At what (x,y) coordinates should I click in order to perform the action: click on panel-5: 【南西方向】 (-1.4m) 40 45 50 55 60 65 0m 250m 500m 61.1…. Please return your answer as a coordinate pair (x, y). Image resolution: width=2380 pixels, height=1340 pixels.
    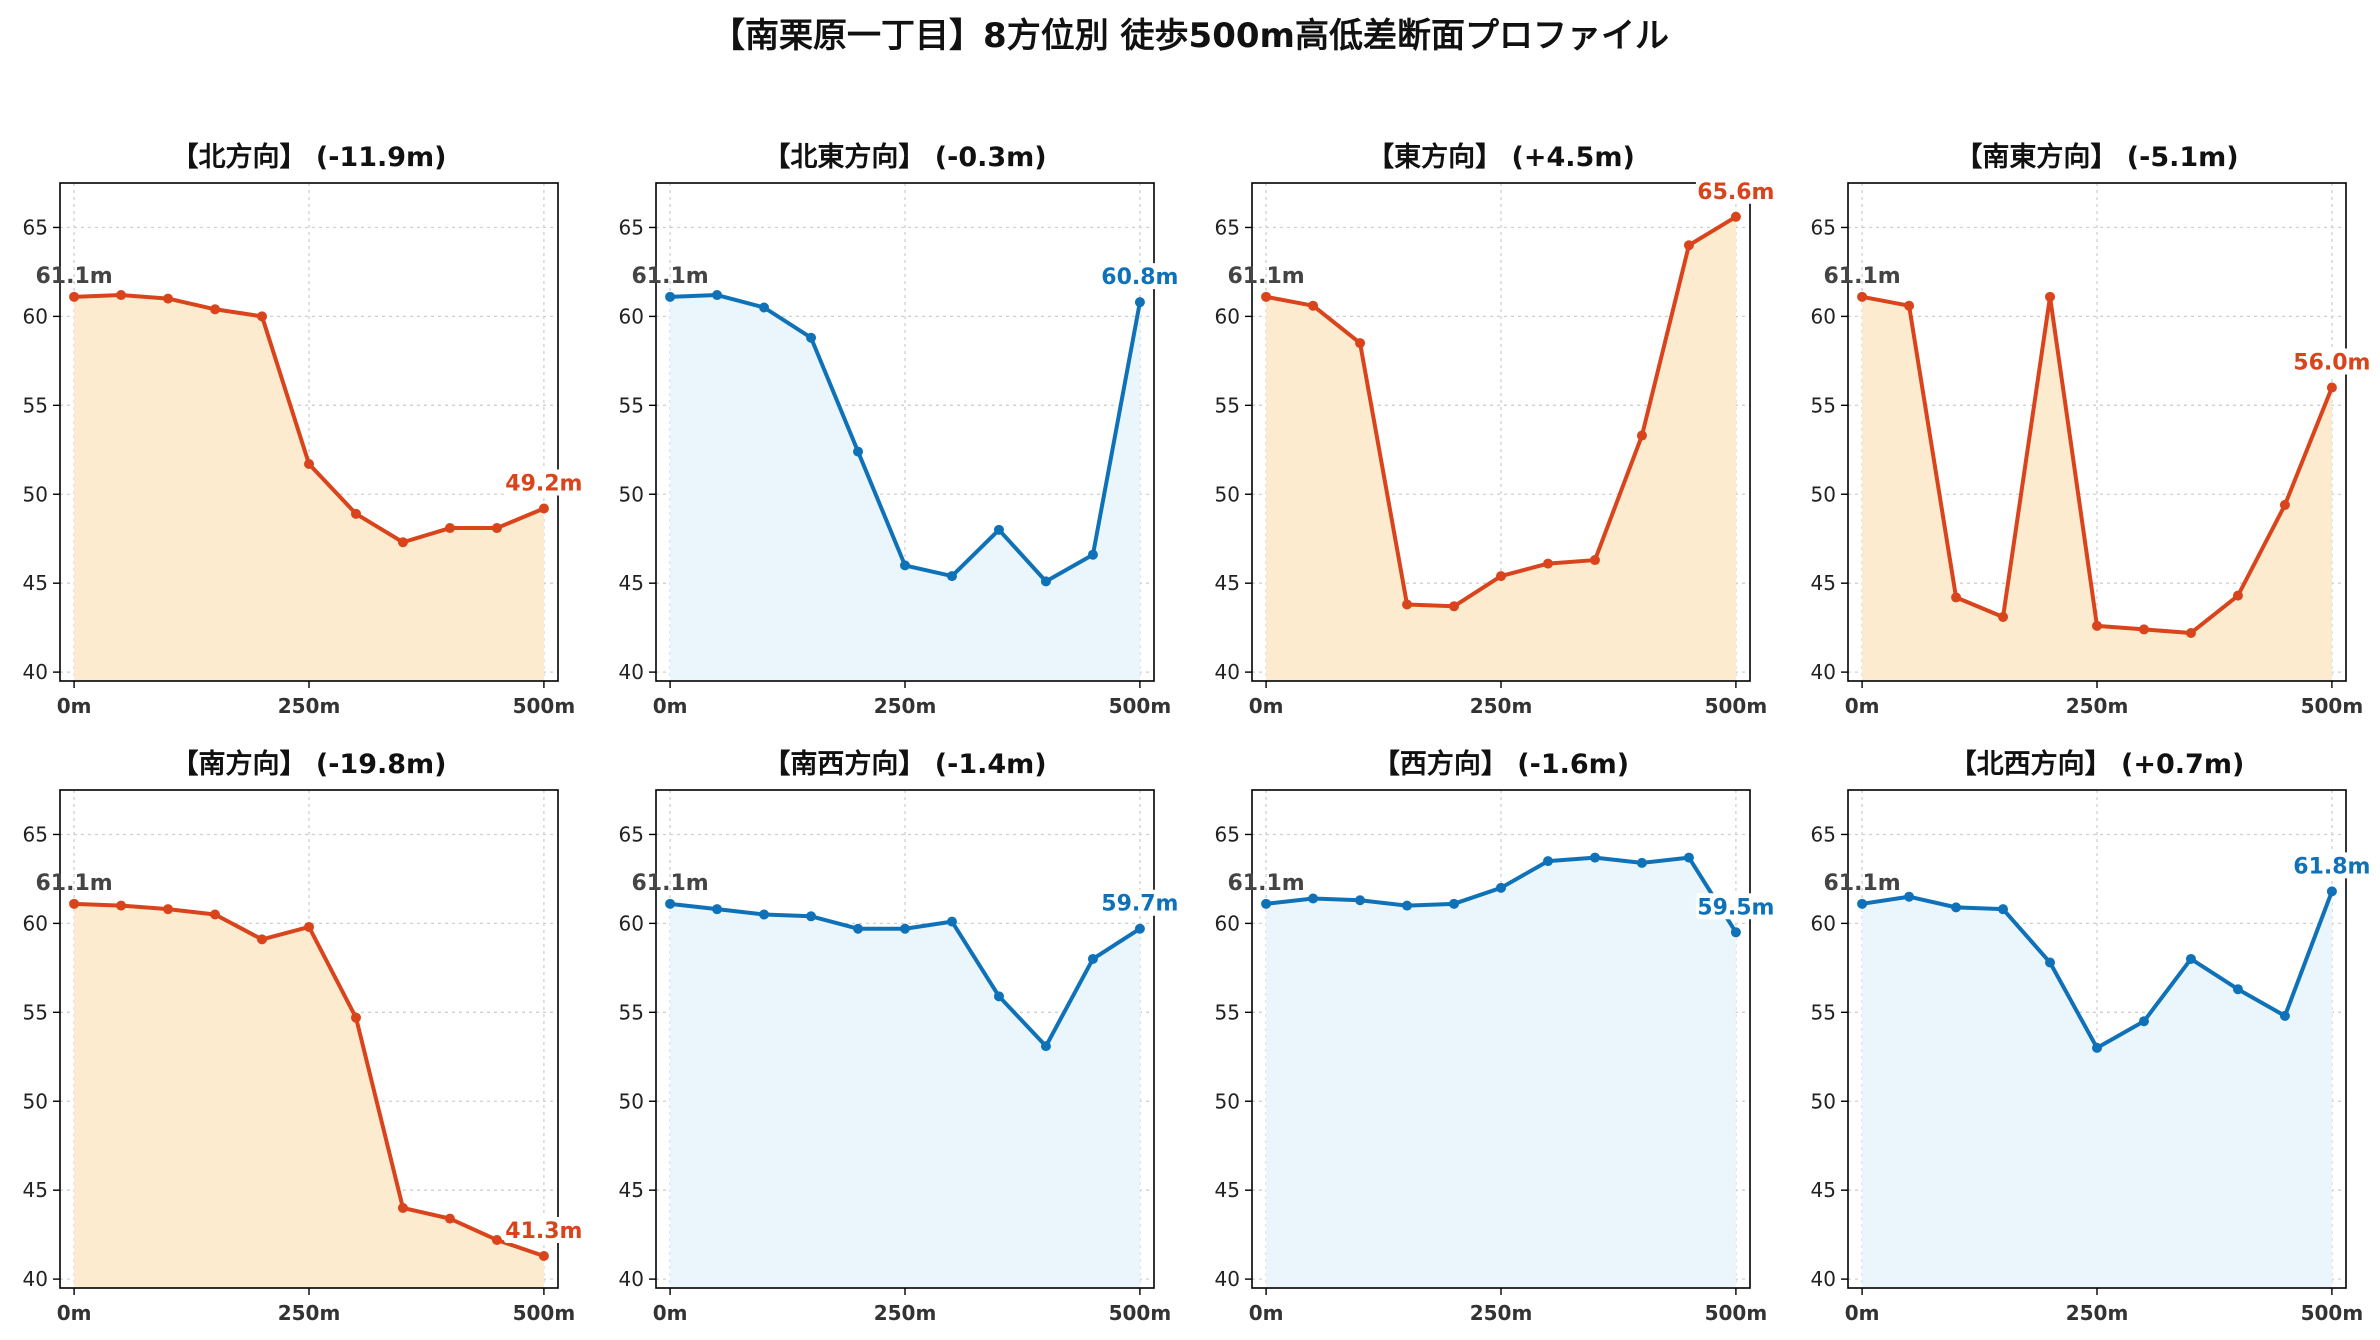
    Looking at the image, I should click on (899, 1036).